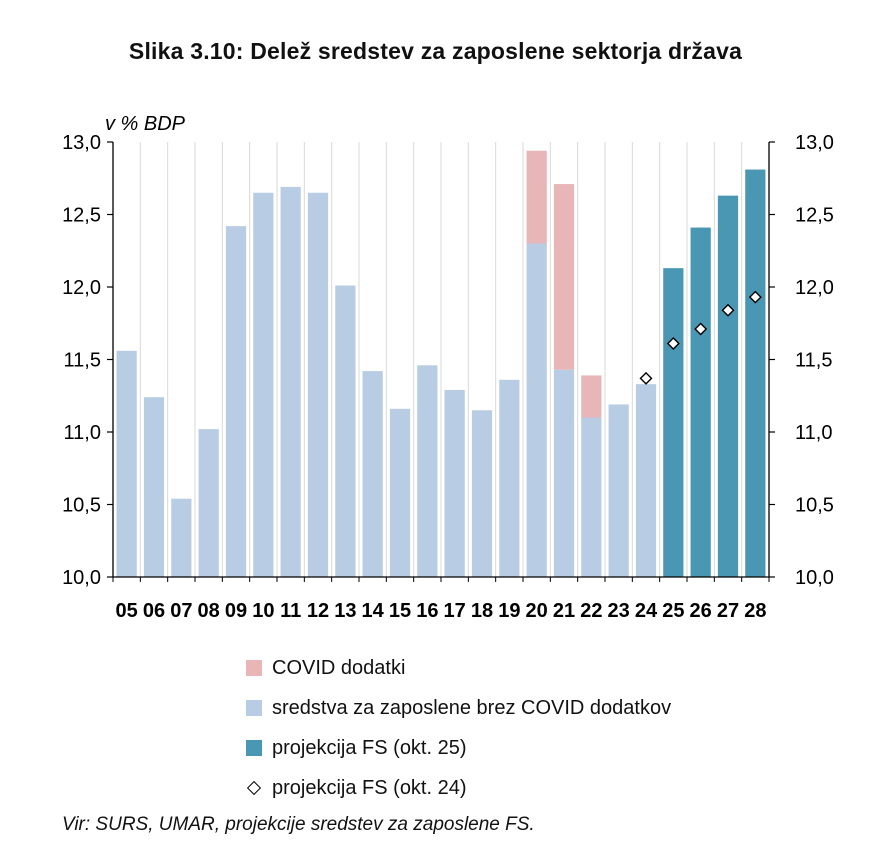 The height and width of the screenshot is (861, 871). Describe the element at coordinates (154, 611) in the screenshot. I see `x-tick-label-06: 06` at that location.